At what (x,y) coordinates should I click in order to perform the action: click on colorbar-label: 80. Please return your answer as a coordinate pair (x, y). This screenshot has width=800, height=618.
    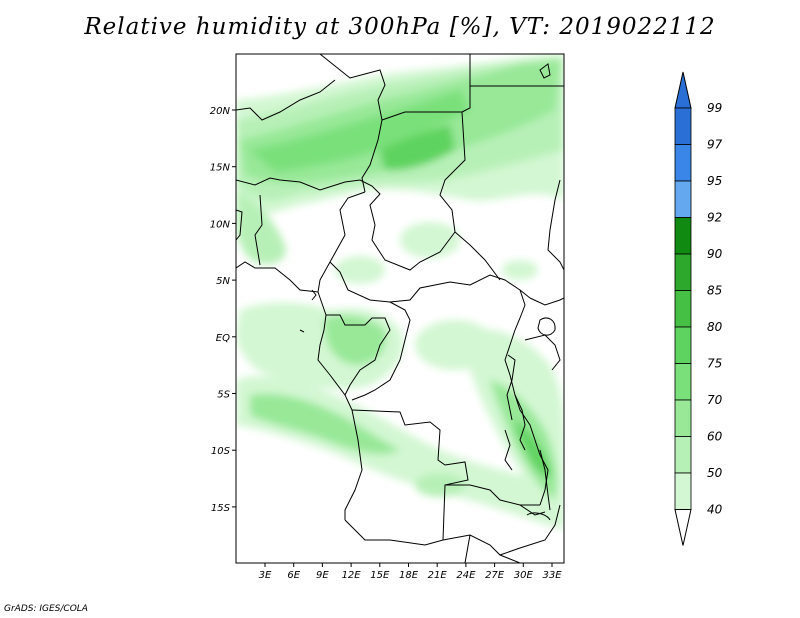
    Looking at the image, I should click on (715, 327).